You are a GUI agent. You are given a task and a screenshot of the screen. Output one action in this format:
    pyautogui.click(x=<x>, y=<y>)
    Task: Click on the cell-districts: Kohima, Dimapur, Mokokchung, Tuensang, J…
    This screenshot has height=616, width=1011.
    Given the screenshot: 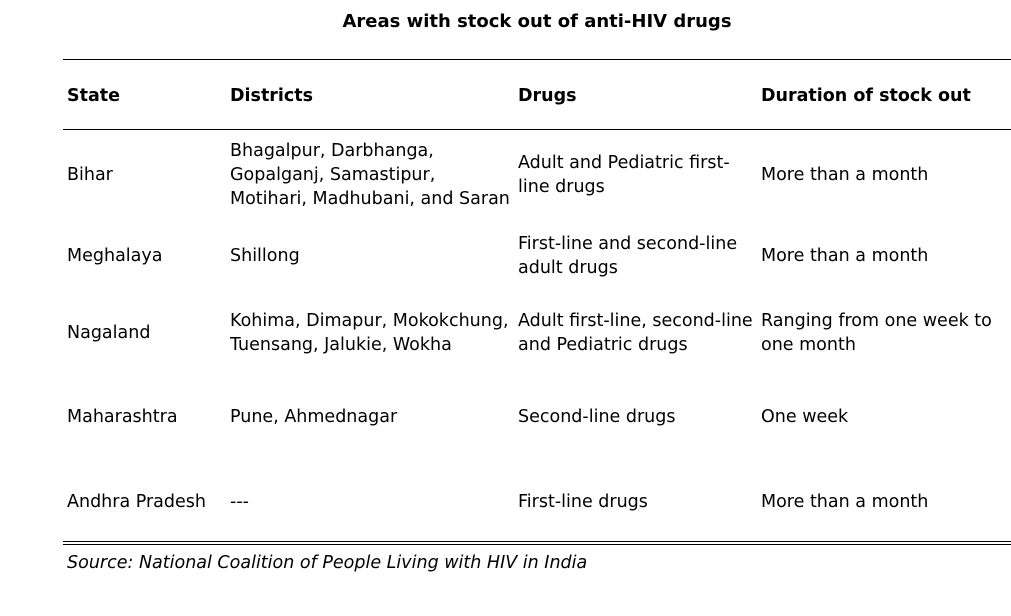 What is the action you would take?
    pyautogui.click(x=369, y=333)
    